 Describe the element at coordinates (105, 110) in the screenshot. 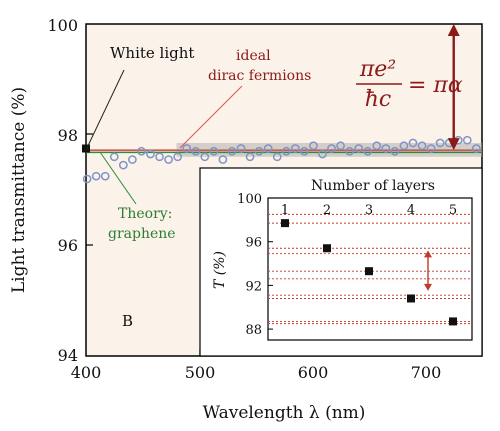

I see `white-light-pointer` at that location.